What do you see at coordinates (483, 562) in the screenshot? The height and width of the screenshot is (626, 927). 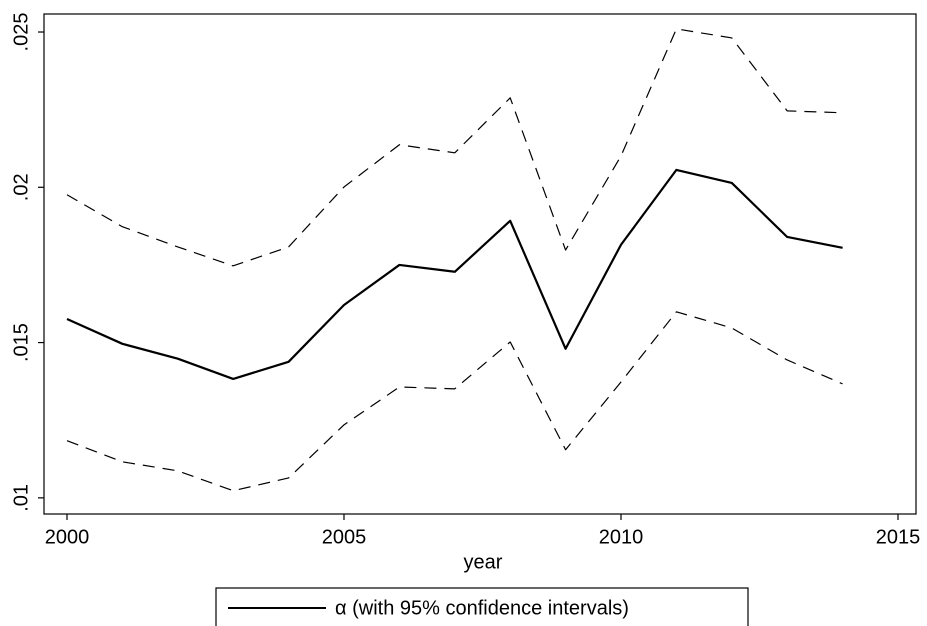 I see `x-axis-title: year` at bounding box center [483, 562].